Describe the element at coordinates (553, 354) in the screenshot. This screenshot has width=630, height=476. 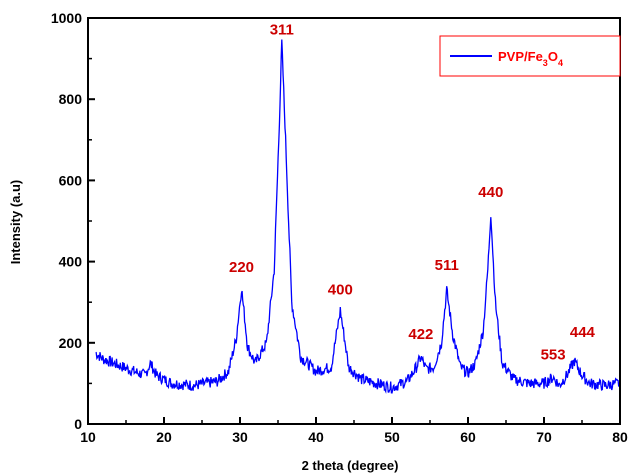
I see `peak-label-553: 553` at that location.